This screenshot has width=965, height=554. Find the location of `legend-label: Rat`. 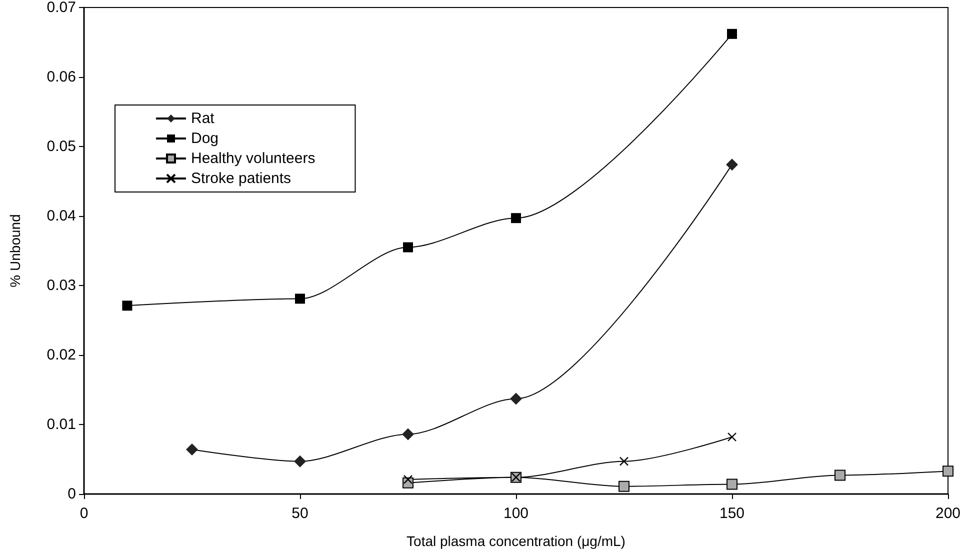

legend-label: Rat is located at coordinates (203, 118).